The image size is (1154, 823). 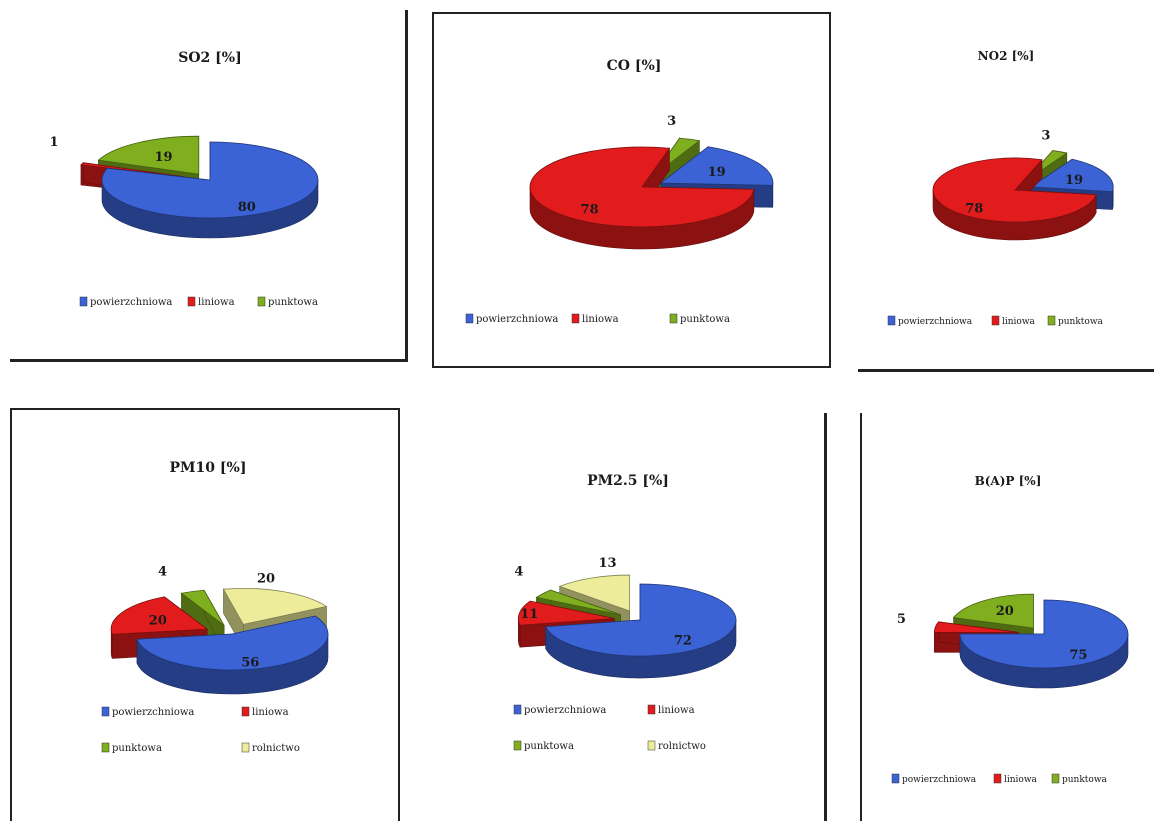 I want to click on data-label-liniowa: 5, so click(x=901, y=619).